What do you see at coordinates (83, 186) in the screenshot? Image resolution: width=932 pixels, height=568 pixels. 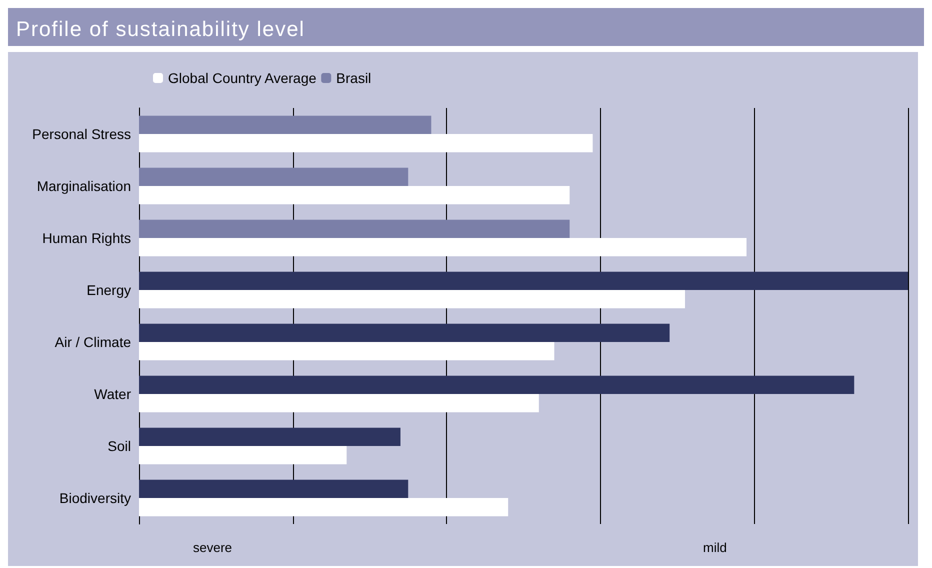 I see `y-tick-label: Marginalisation` at bounding box center [83, 186].